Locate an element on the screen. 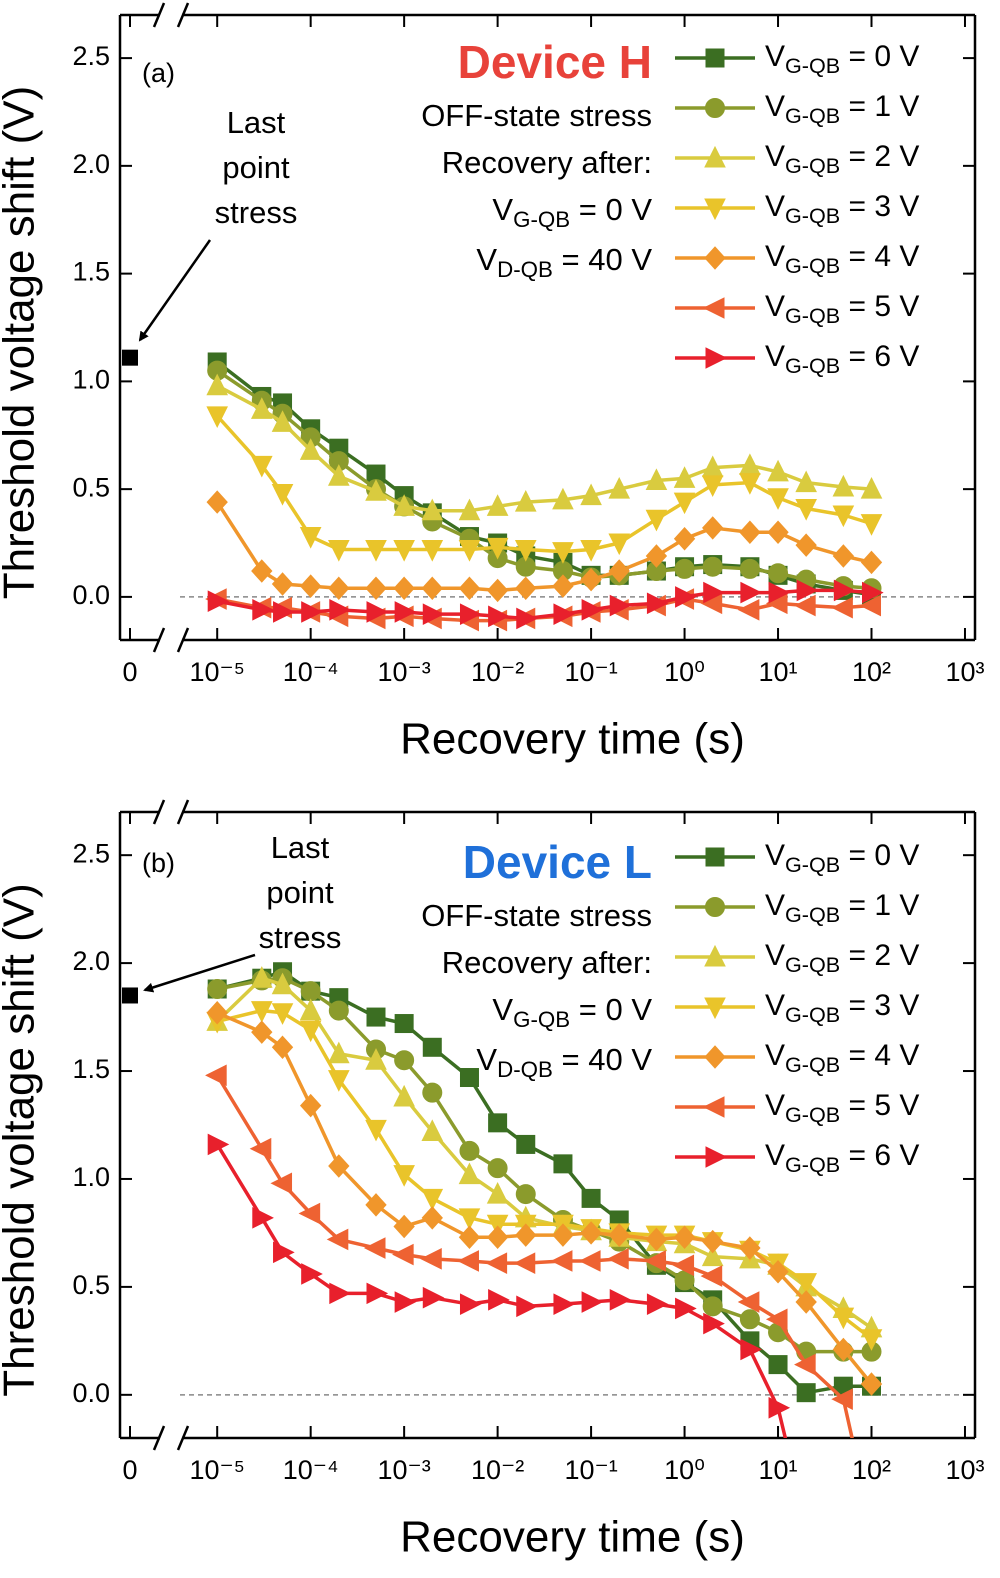  legend-label: VG-QB = 2 V is located at coordinates (842, 159).